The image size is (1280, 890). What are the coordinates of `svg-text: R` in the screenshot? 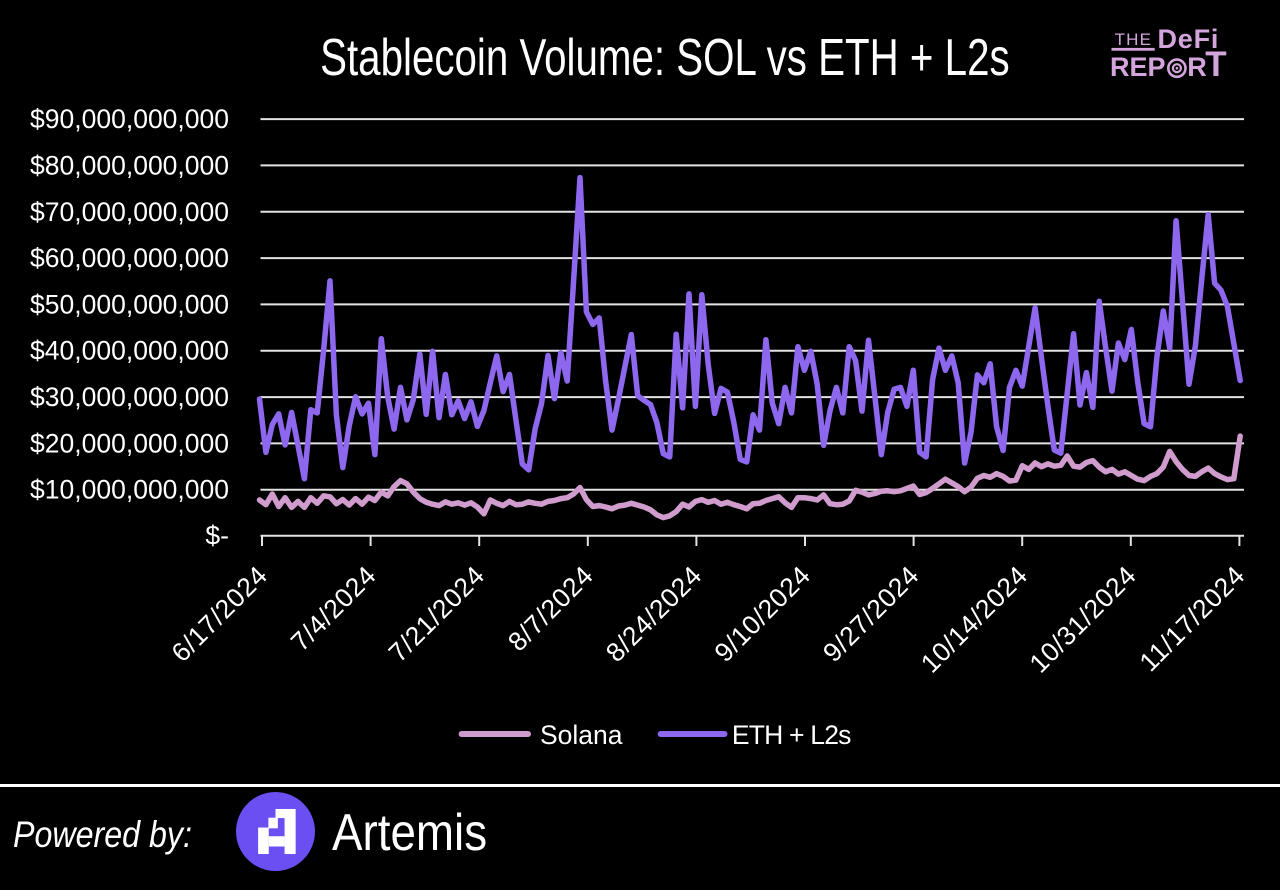 It's located at (1197, 67).